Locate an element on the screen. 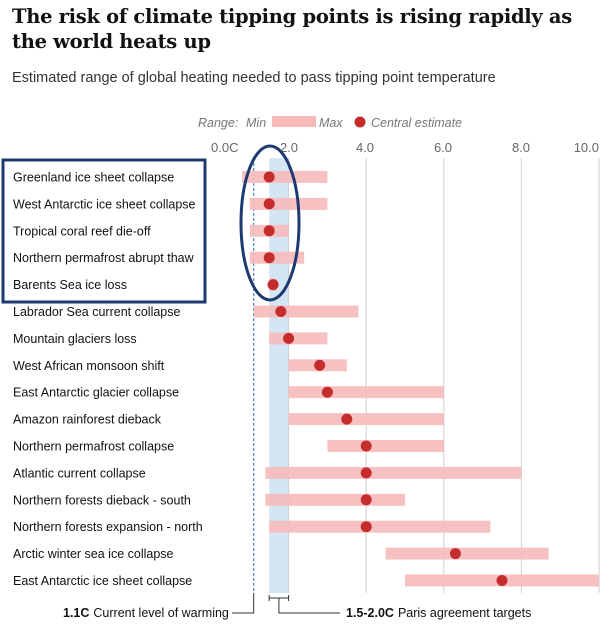 The image size is (615, 632). highlight-ellipse is located at coordinates (270, 223).